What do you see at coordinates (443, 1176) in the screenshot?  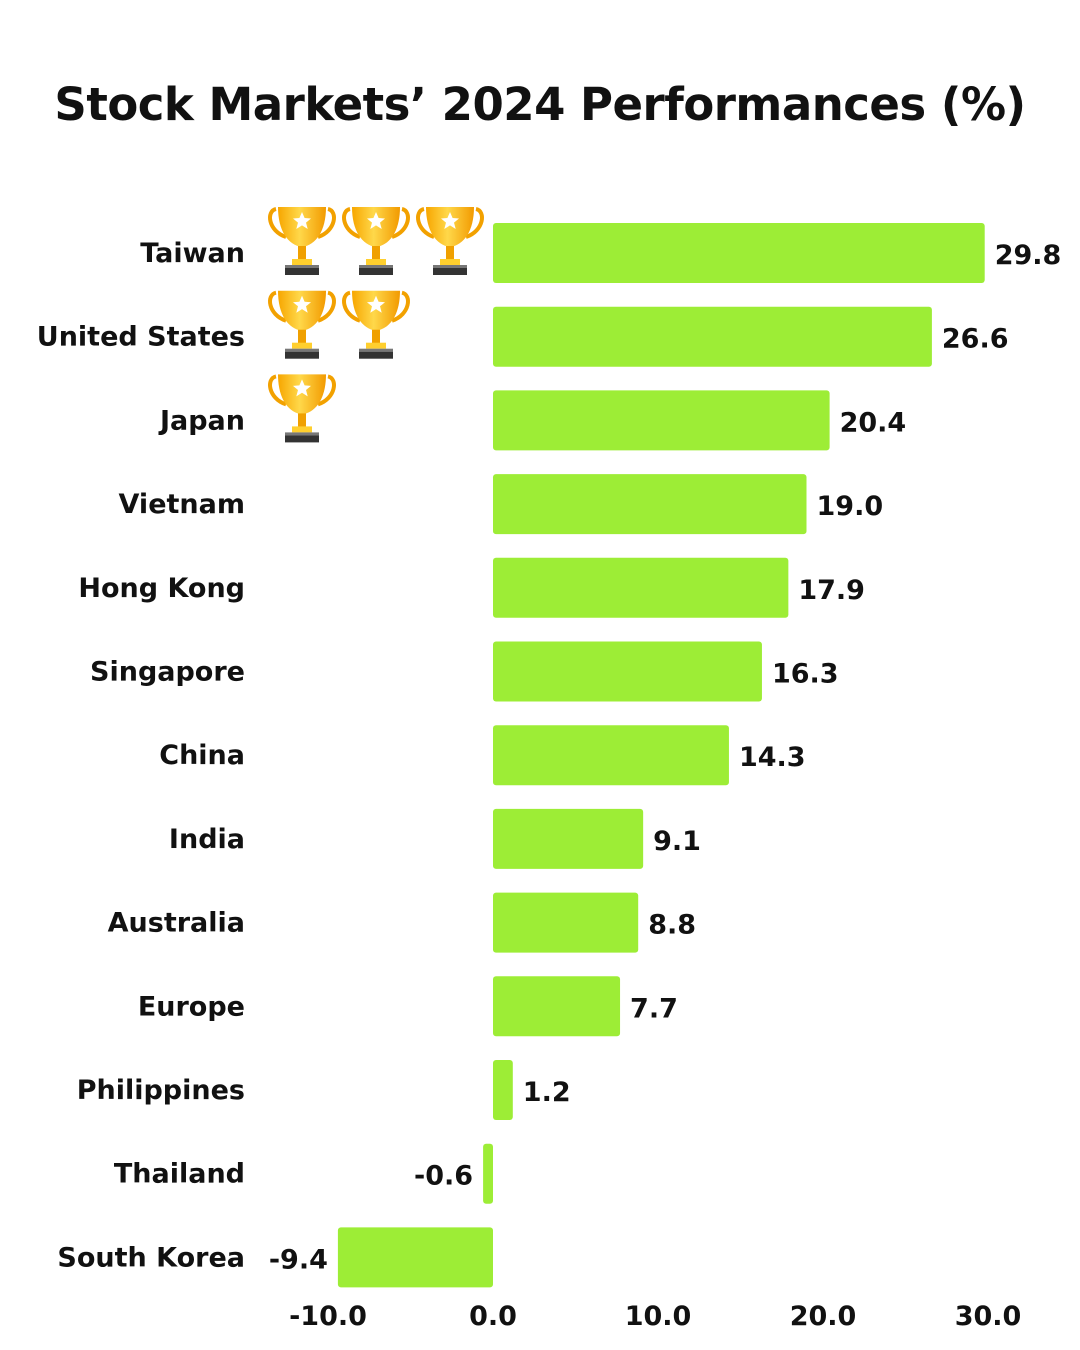 I see `value-label: -0.6` at bounding box center [443, 1176].